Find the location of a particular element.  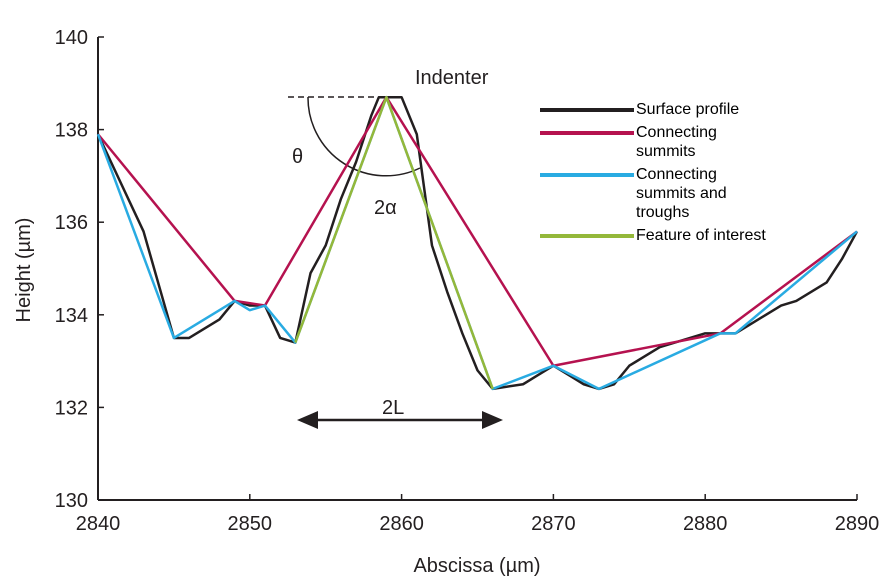

y-tick-label: 132 is located at coordinates (71, 408).